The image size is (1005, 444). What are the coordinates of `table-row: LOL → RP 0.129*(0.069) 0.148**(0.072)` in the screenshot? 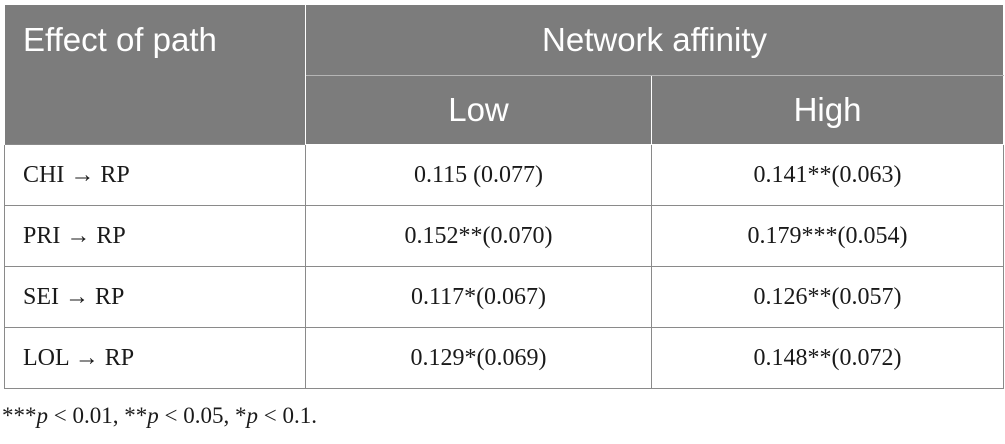 It's located at (504, 358).